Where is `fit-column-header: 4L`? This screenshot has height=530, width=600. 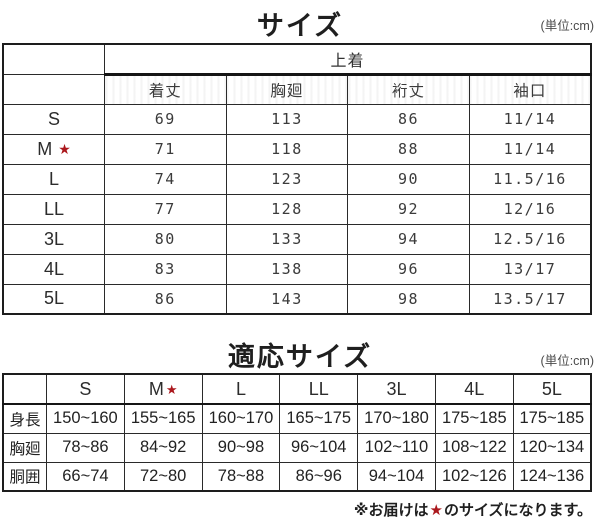 fit-column-header: 4L is located at coordinates (474, 389).